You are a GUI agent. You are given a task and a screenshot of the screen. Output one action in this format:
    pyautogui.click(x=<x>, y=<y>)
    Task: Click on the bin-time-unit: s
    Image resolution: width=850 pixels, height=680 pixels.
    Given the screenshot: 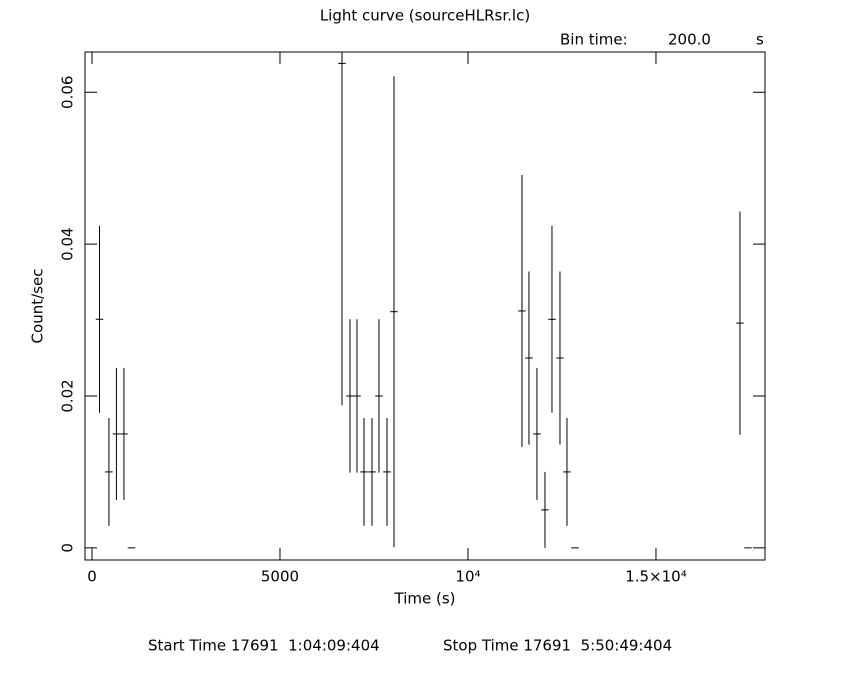 What is the action you would take?
    pyautogui.click(x=760, y=40)
    